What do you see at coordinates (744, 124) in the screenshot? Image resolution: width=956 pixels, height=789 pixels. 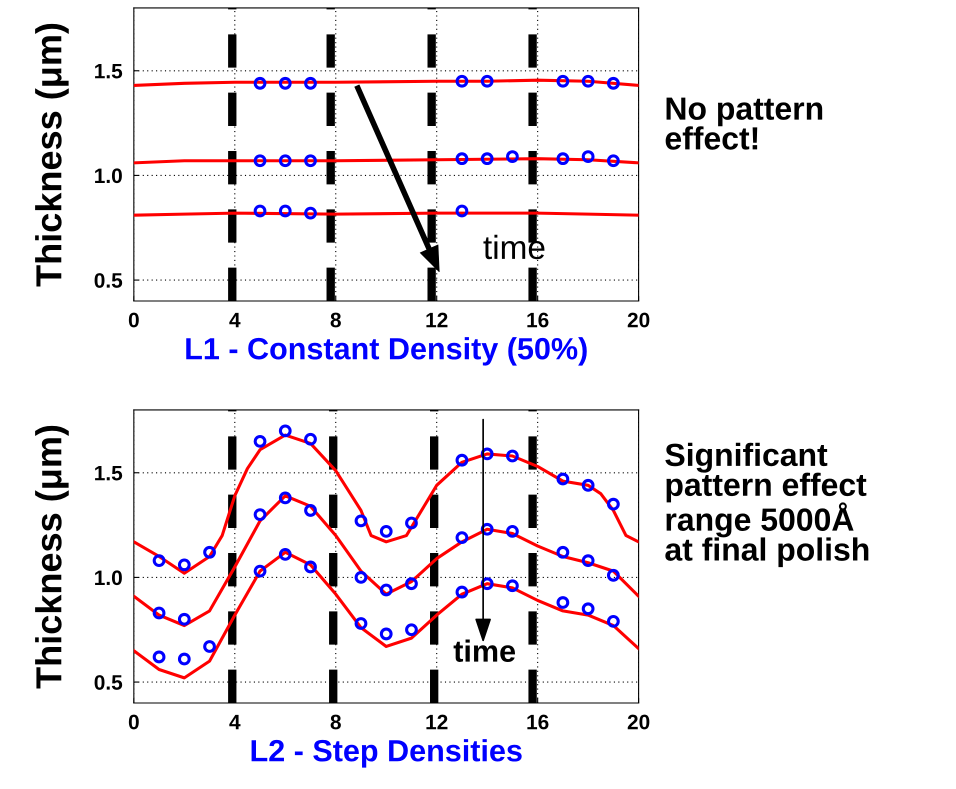 I see `text: No pattern effect!` at bounding box center [744, 124].